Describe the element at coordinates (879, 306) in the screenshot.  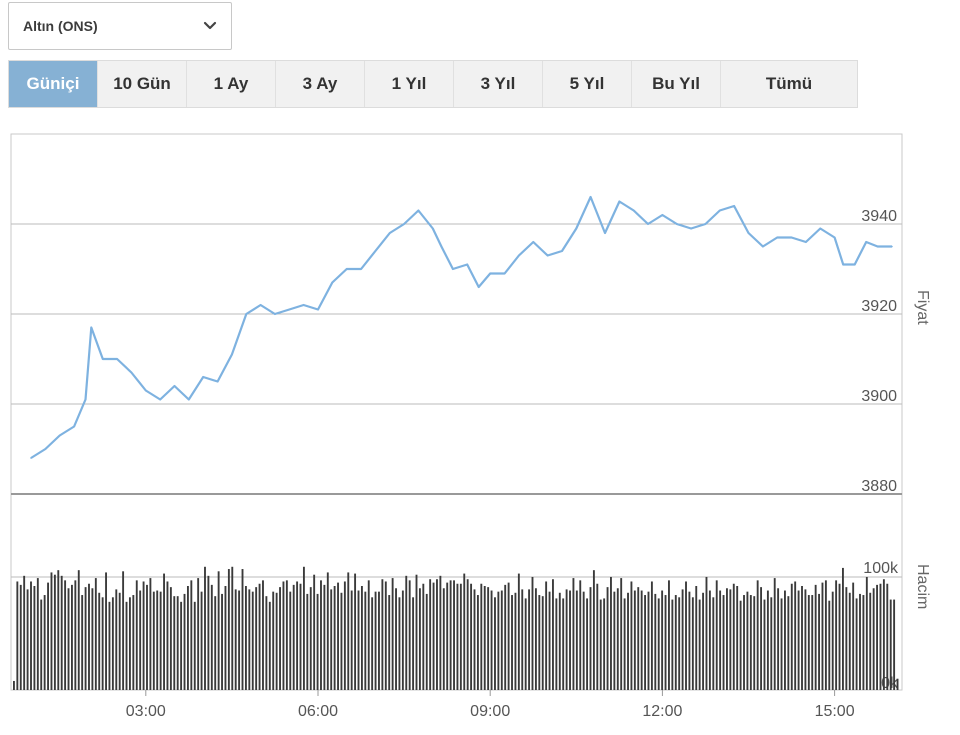
I see `price-tick-label: 3920` at that location.